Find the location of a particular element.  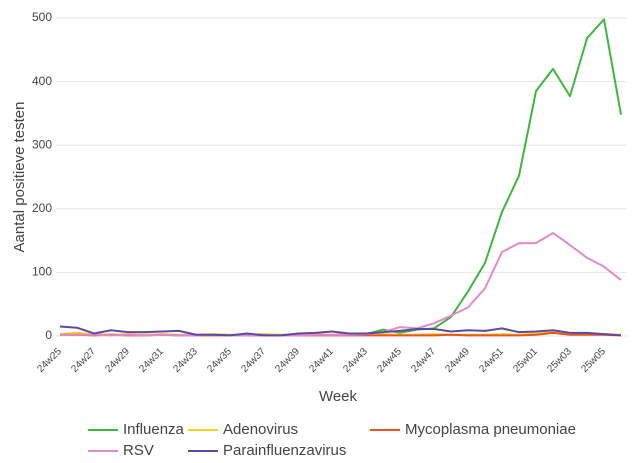

x-tick-label: 25w05 is located at coordinates (593, 360).